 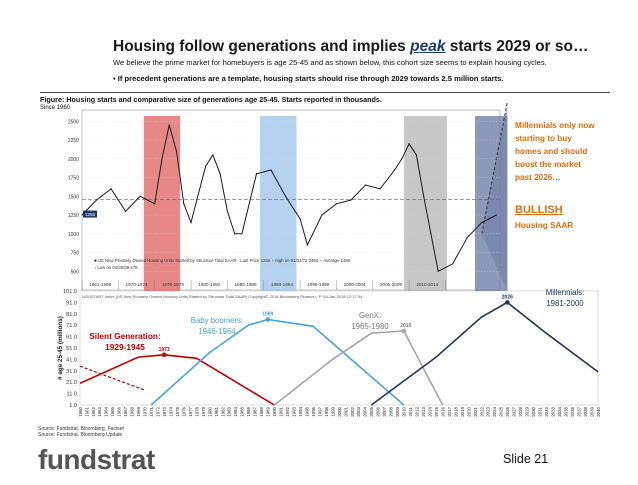 I want to click on source-line-2: Source: Fundstrat, Bloomberg Update, so click(x=80, y=435).